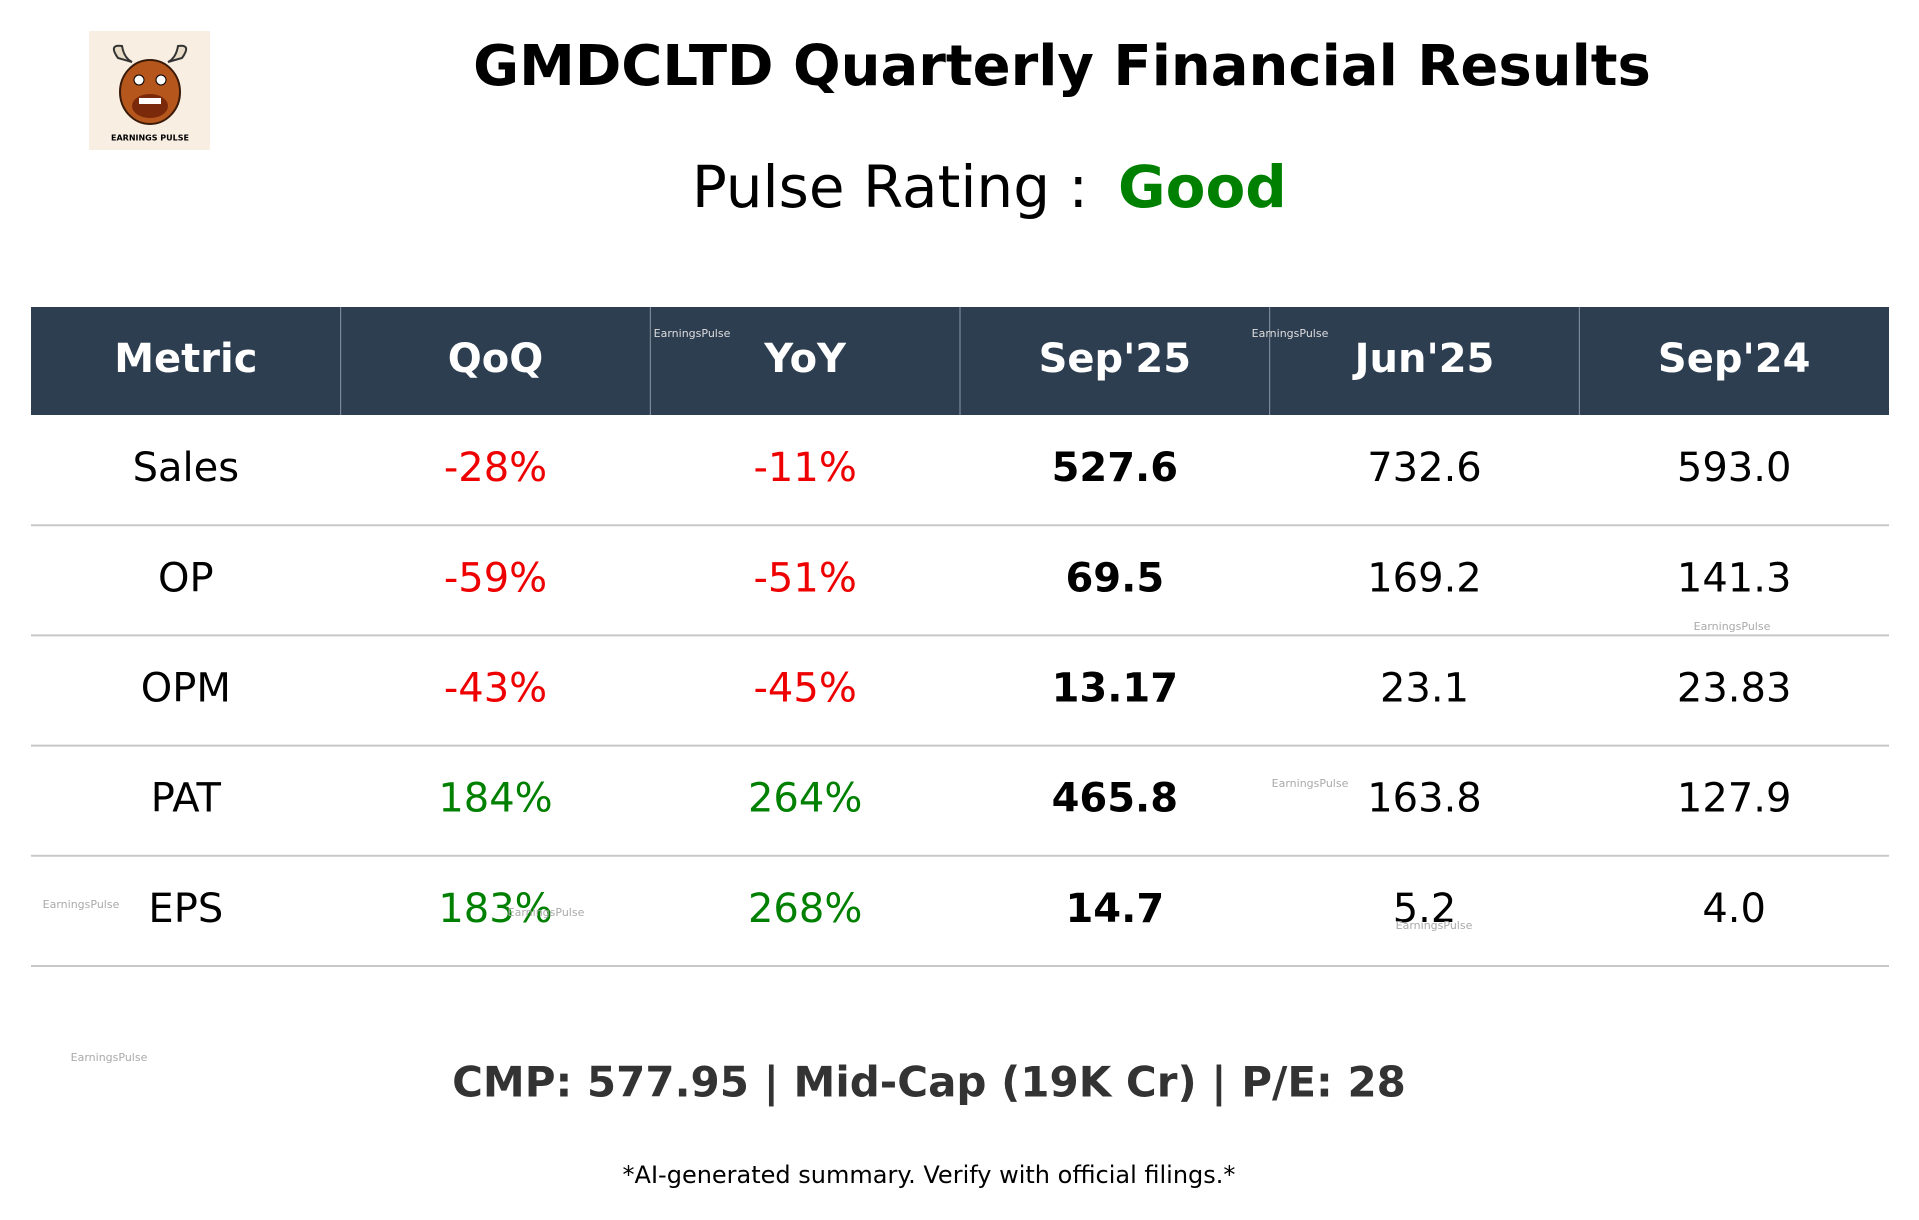 This screenshot has height=1220, width=1919. What do you see at coordinates (1734, 909) in the screenshot?
I see `table-cell: 4.0` at bounding box center [1734, 909].